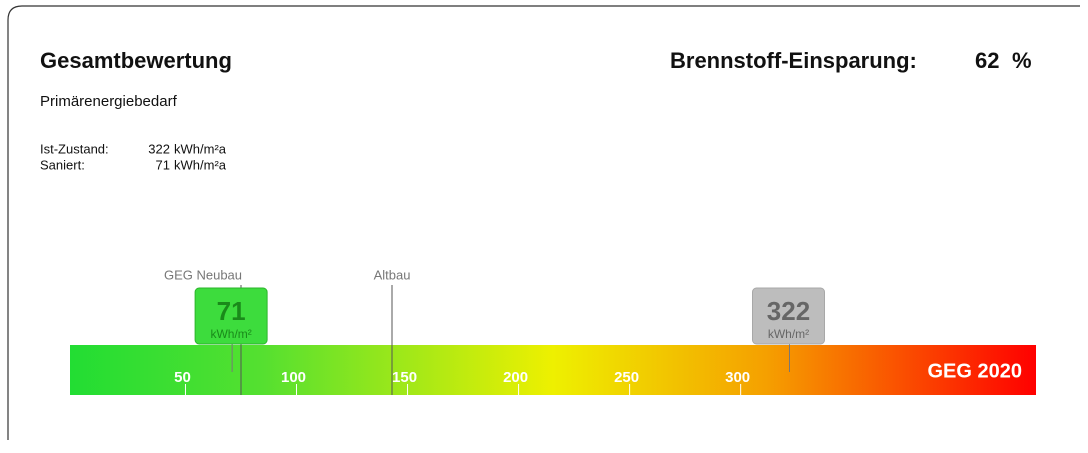 Image resolution: width=1088 pixels, height=453 pixels. What do you see at coordinates (392, 274) in the screenshot?
I see `reference-label: Altbau` at bounding box center [392, 274].